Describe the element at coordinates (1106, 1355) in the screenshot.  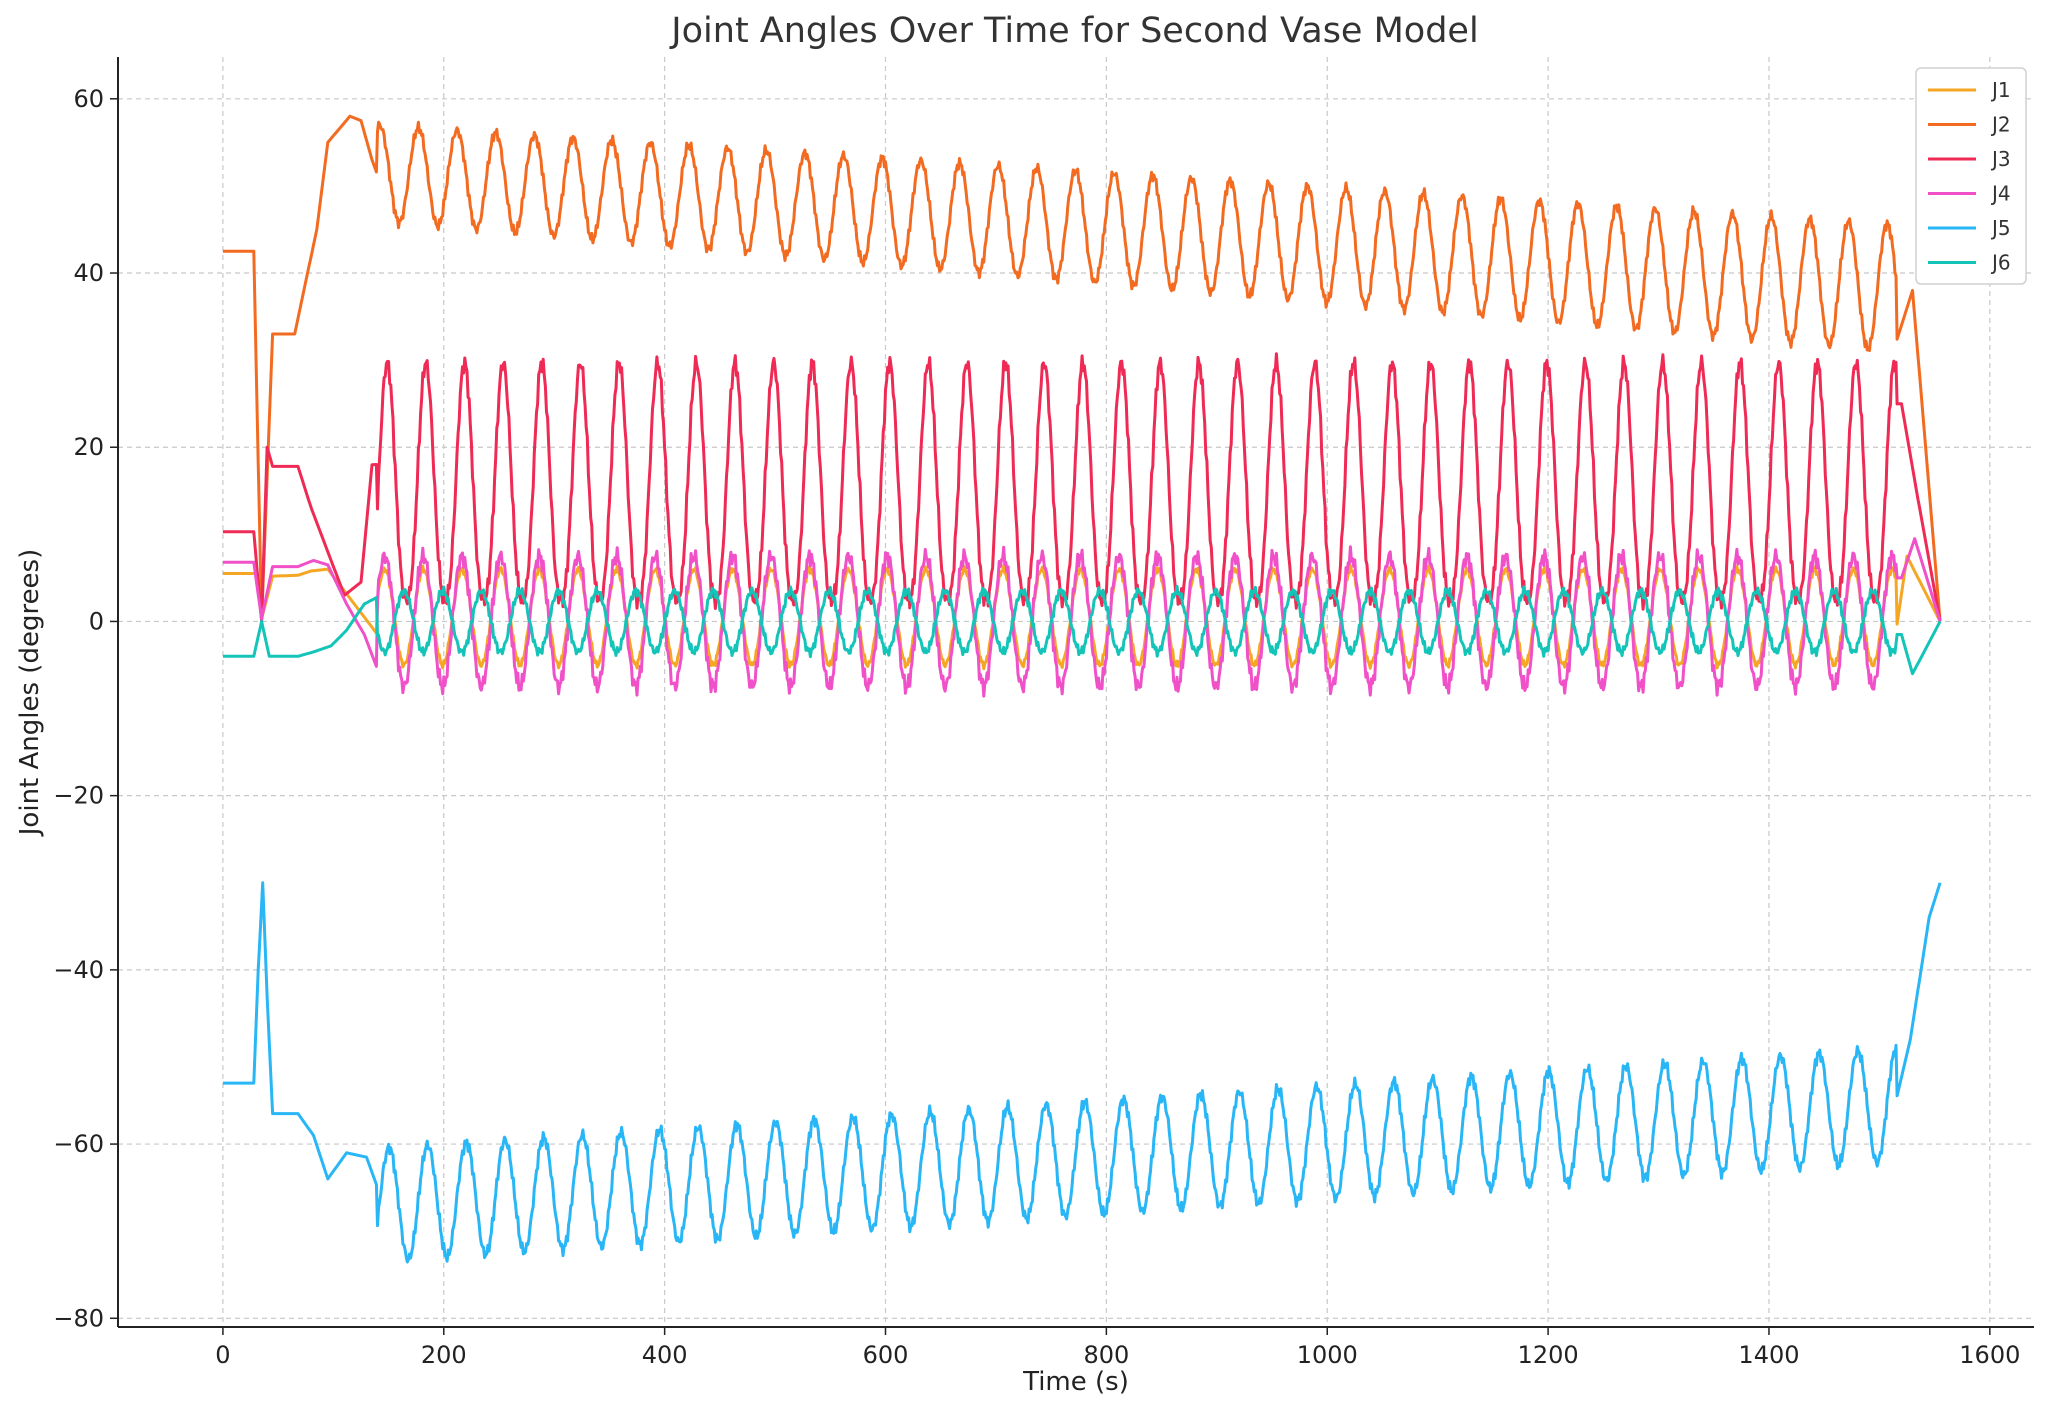
I see `x-tick-label: 800` at that location.